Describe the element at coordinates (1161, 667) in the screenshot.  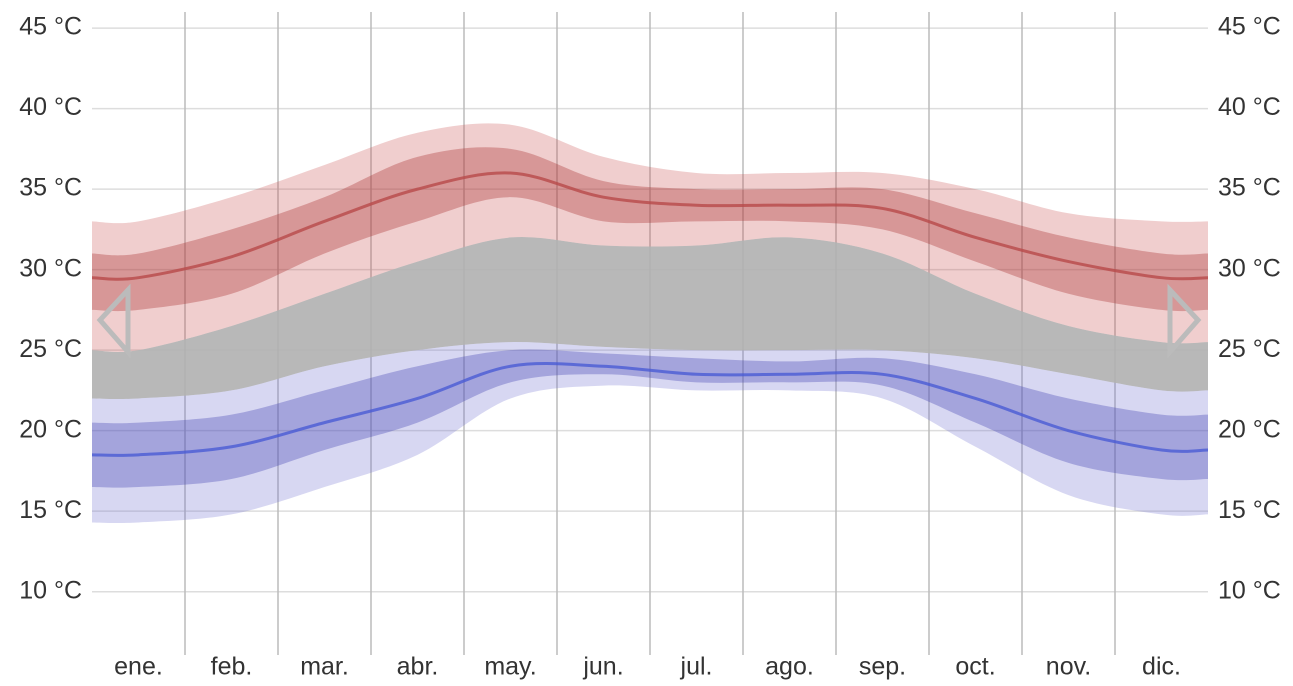
I see `x-tick-label: dic.` at that location.